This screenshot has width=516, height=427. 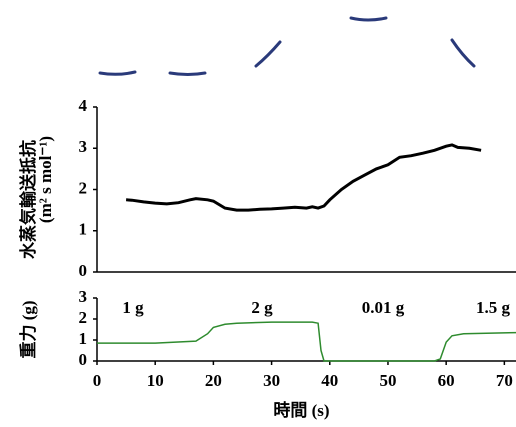 What do you see at coordinates (28, 199) in the screenshot?
I see `y-axis-label: 水蒸気輸送抵抗` at bounding box center [28, 199].